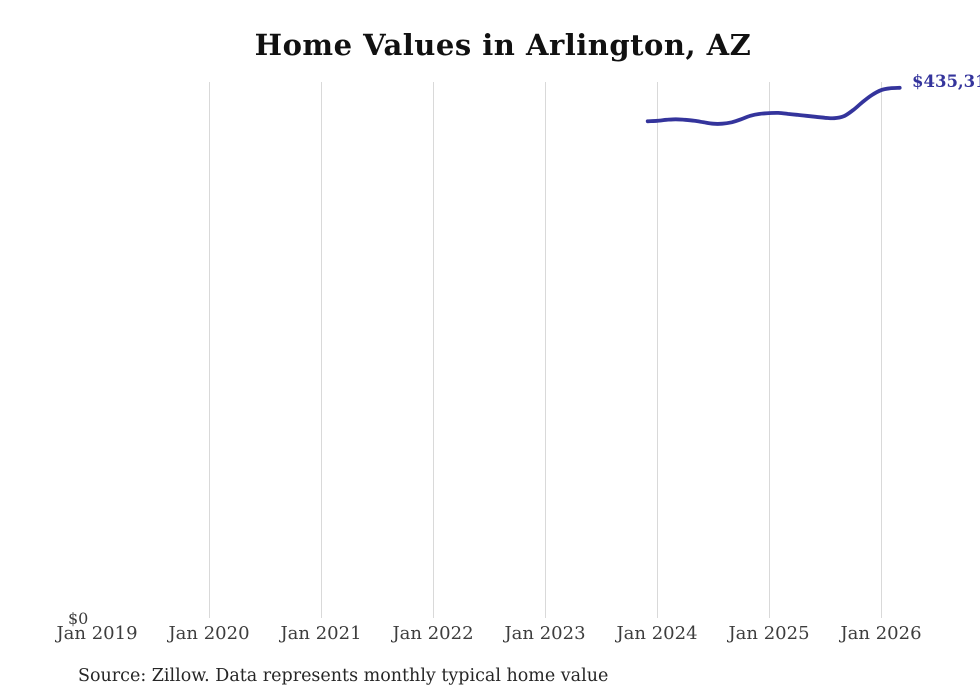 The width and height of the screenshot is (980, 699). Describe the element at coordinates (321, 633) in the screenshot. I see `x-axis-tick-label: Jan 2021` at that location.